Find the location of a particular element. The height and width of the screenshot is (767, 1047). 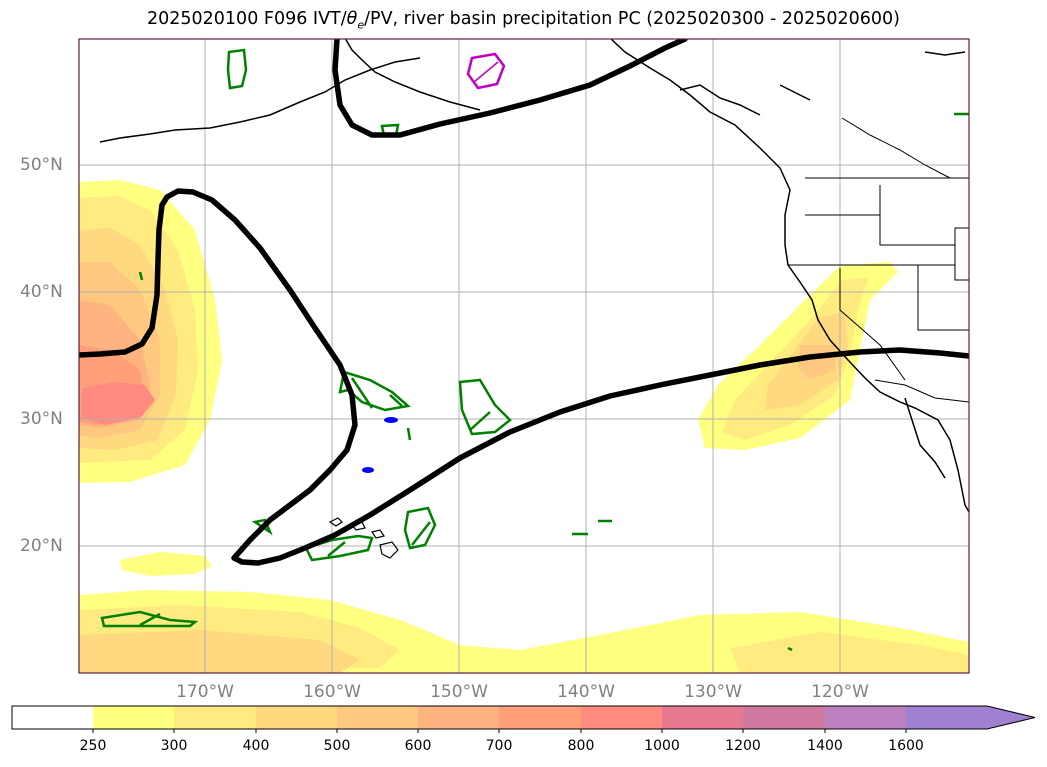

ivt-shading-west is located at coordinates (150, 331).